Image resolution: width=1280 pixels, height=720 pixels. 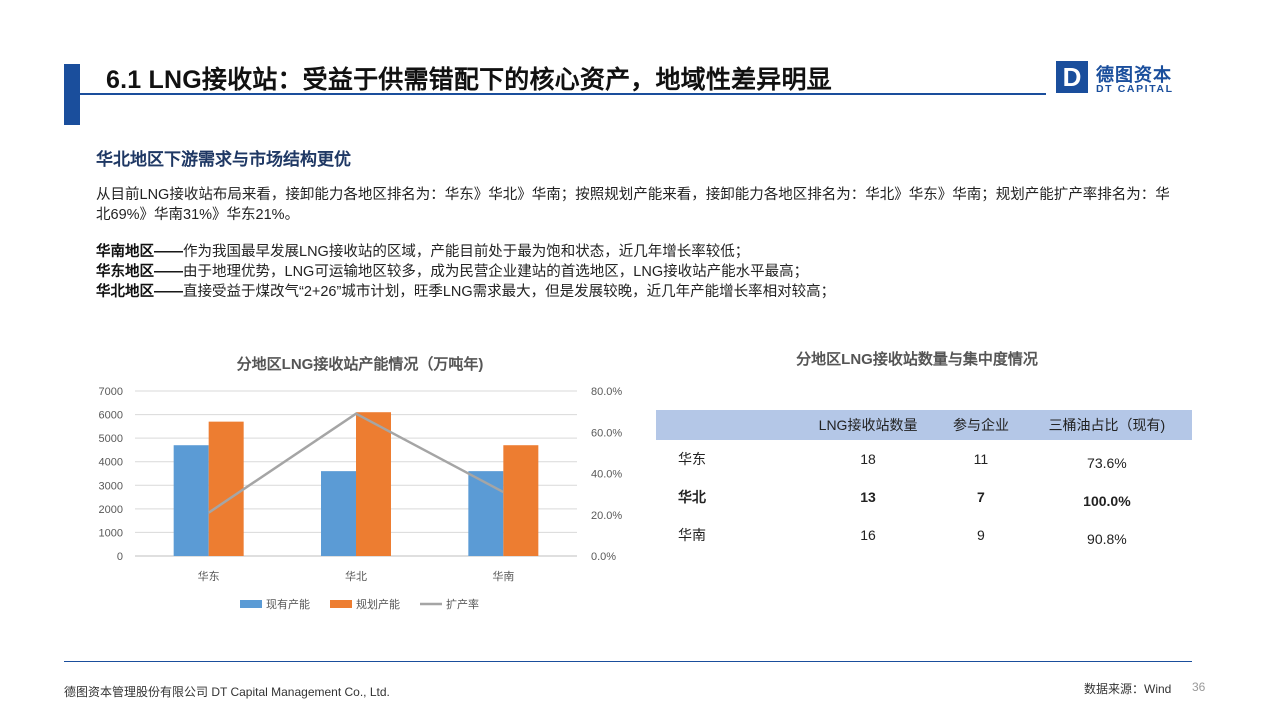 I want to click on share-cell: 90.8%, so click(x=1107, y=539).